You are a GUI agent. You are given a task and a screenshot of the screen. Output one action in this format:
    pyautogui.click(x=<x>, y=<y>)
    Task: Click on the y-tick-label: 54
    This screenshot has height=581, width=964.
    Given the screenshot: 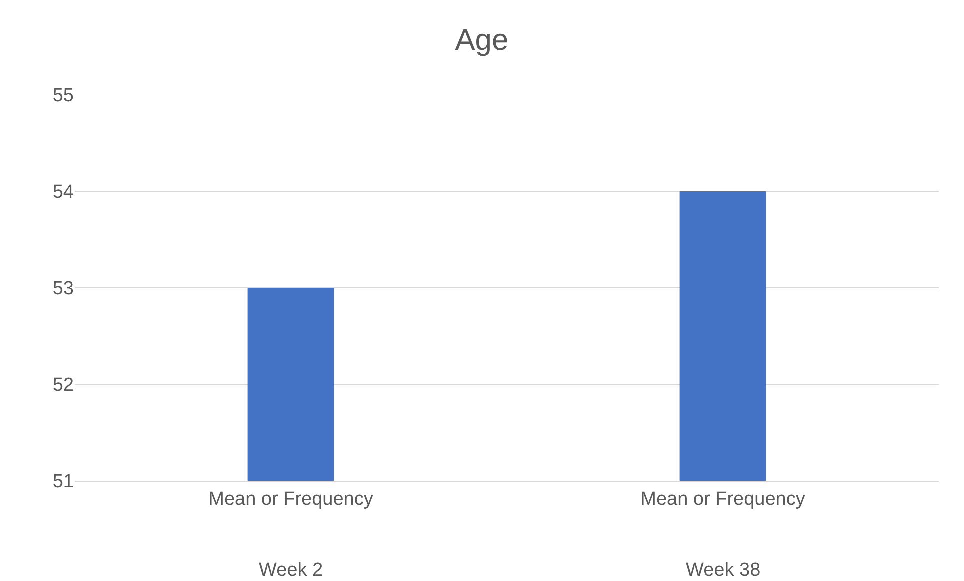 What is the action you would take?
    pyautogui.click(x=63, y=193)
    